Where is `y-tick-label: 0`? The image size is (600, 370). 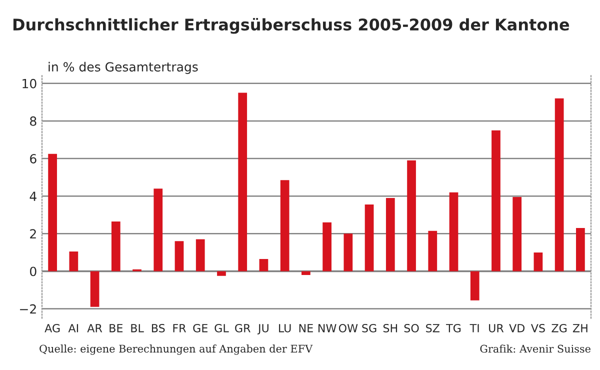
y-tick-label: 0 is located at coordinates (33, 271).